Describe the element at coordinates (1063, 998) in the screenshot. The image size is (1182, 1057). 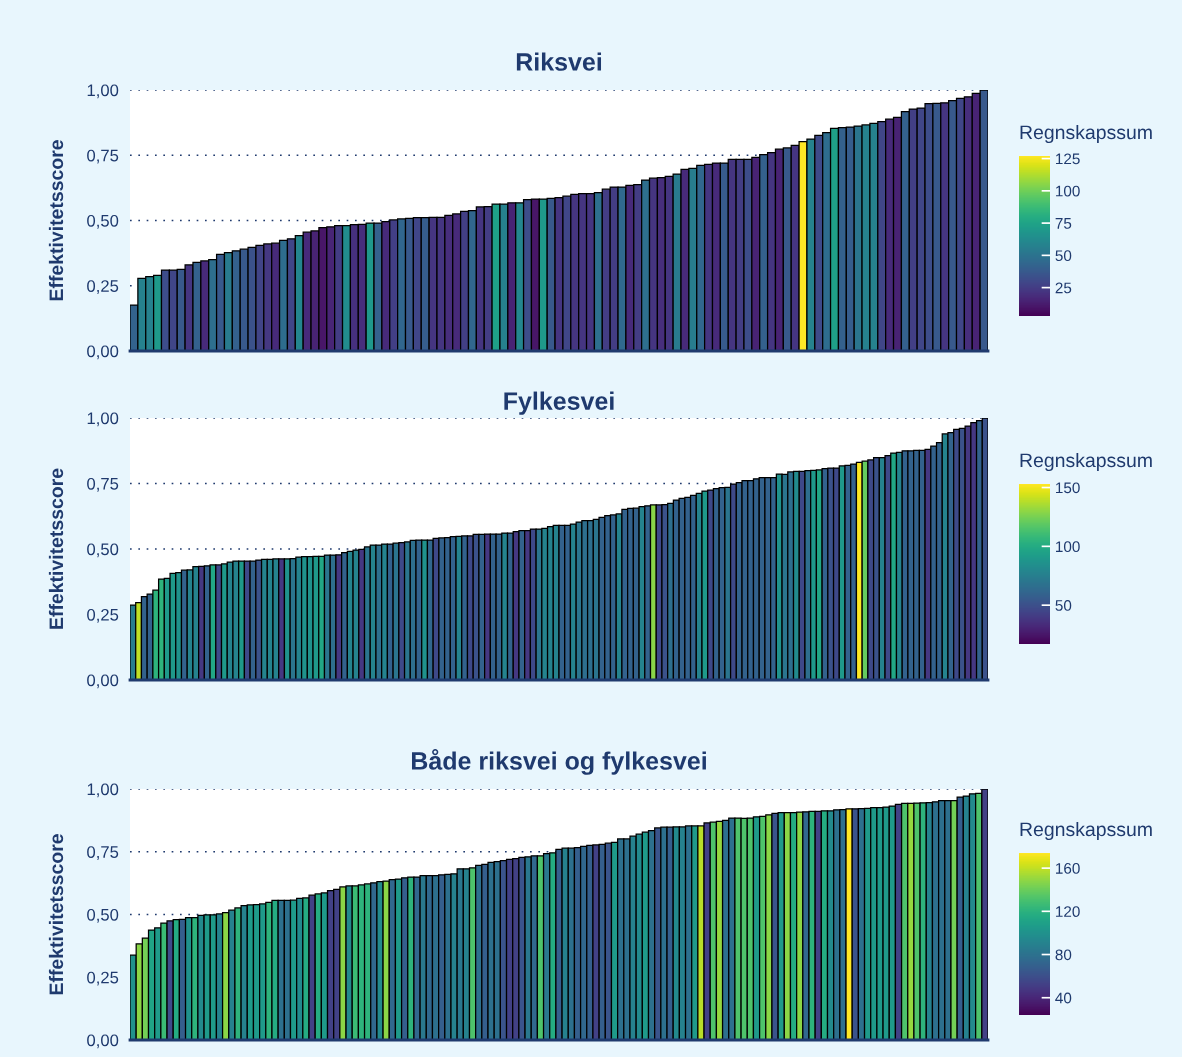
I see `color-bar-label: 40` at that location.